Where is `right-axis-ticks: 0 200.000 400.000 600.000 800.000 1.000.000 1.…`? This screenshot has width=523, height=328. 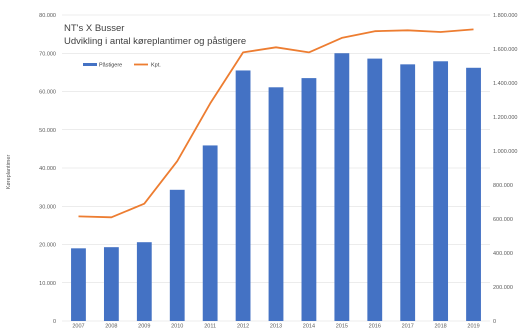 right-axis-ticks: 0 200.000 400.000 600.000 800.000 1.000.000 1.… is located at coordinates (505, 169).